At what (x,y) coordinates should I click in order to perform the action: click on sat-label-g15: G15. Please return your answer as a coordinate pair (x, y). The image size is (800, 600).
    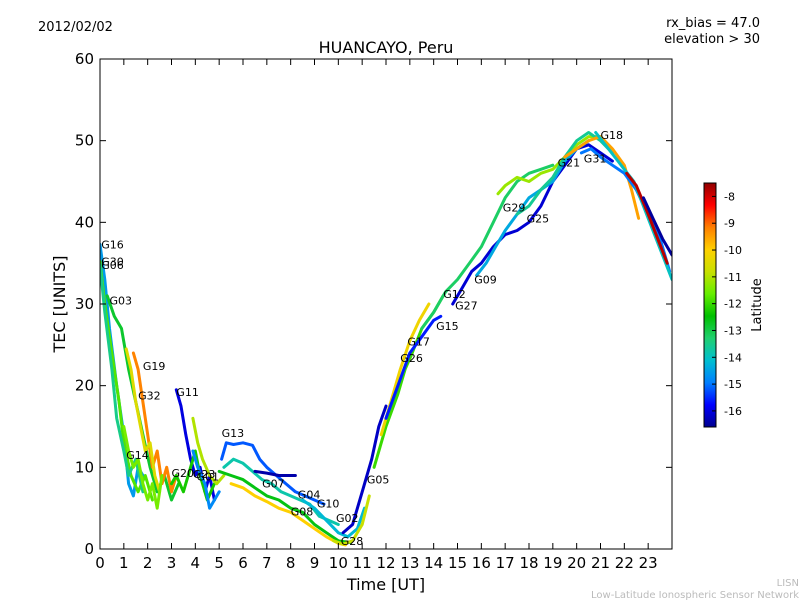
    Looking at the image, I should click on (447, 326).